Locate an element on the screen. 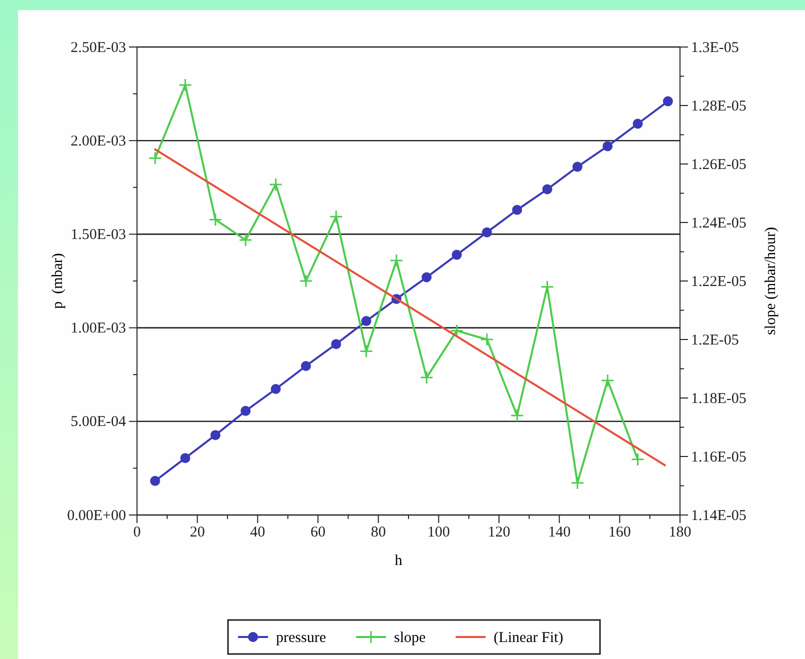 This screenshot has width=805, height=659. x-tick-label: 40 is located at coordinates (258, 532).